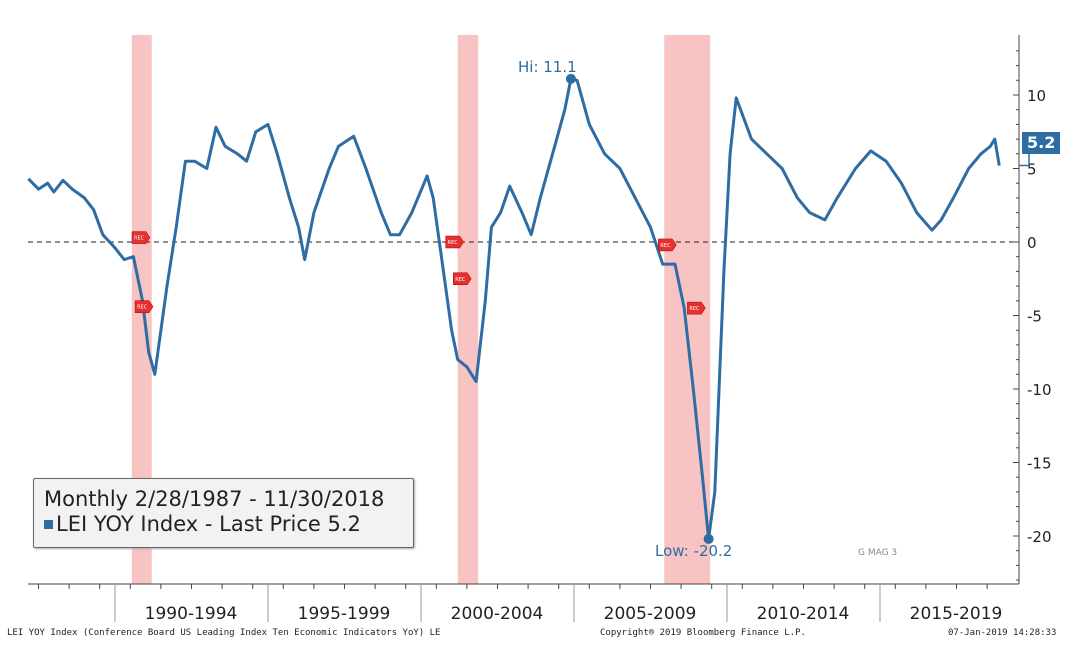  Describe the element at coordinates (1036, 96) in the screenshot. I see `y-tick-label: 10` at that location.